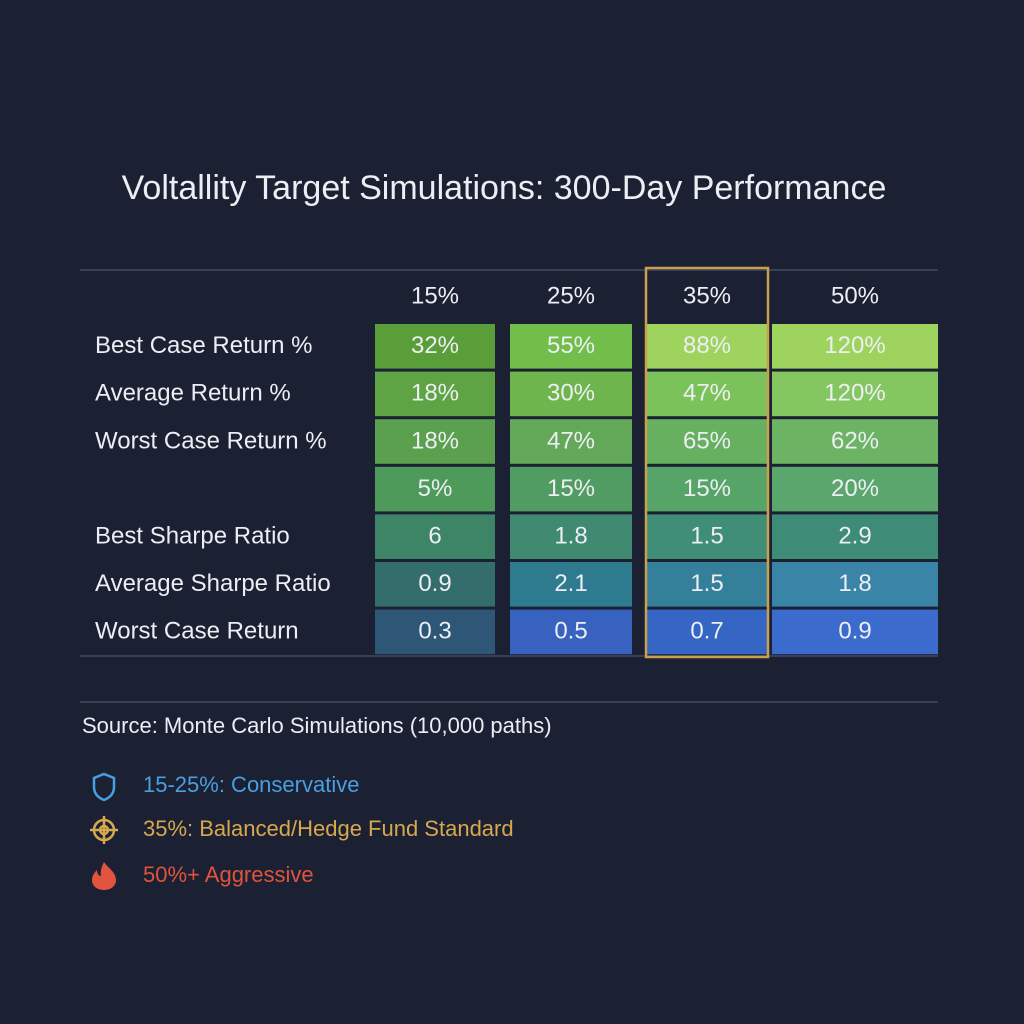 This screenshot has width=1024, height=1024. I want to click on cell: 62%, so click(855, 440).